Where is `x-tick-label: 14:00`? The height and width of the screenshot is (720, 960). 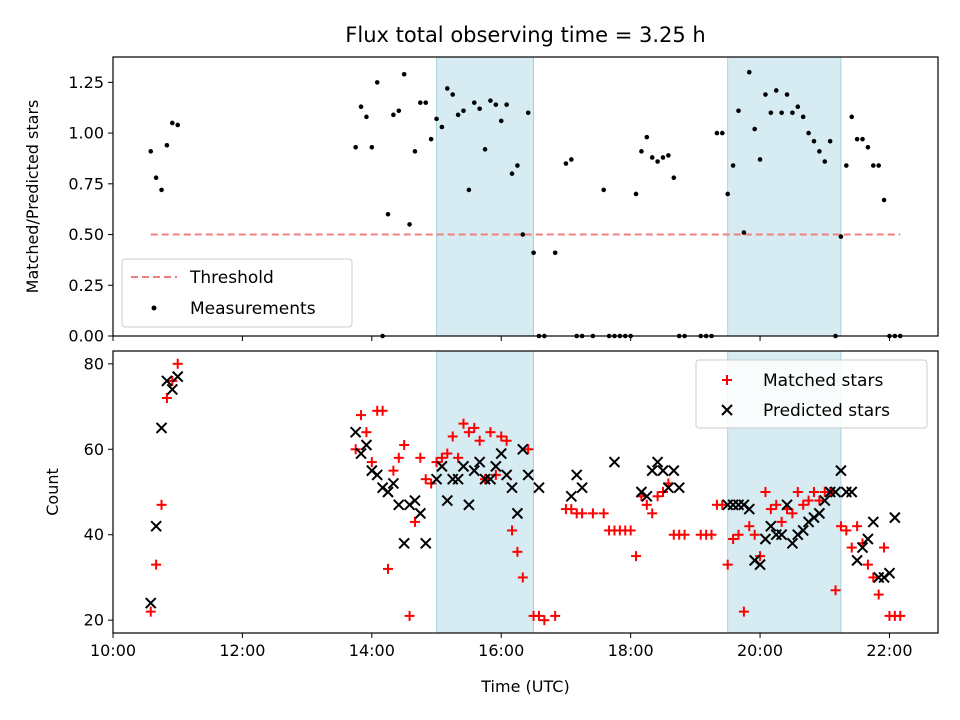
x-tick-label: 14:00 is located at coordinates (372, 650).